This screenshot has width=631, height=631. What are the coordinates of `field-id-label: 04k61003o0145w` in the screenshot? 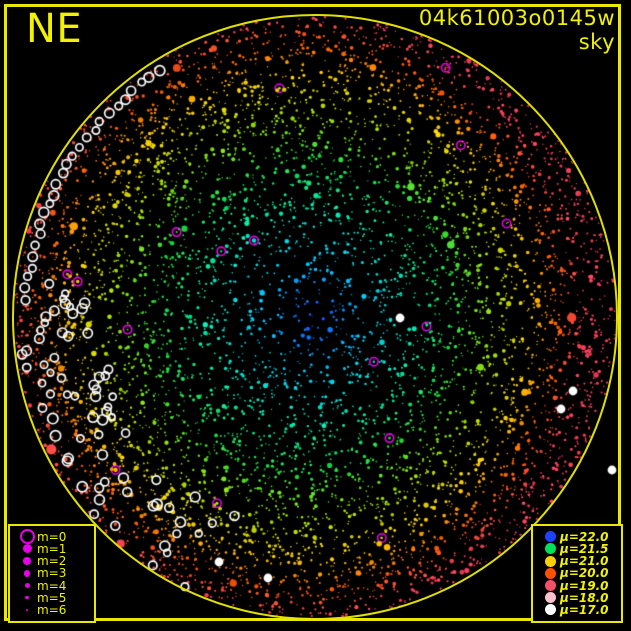 It's located at (516, 18).